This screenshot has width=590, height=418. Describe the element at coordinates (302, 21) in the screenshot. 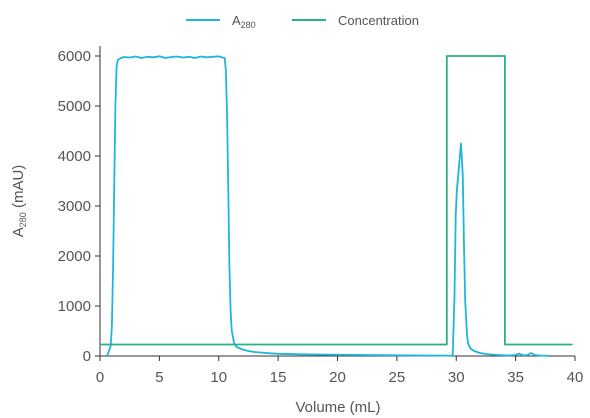

I see `legend: A280 Concentration` at that location.